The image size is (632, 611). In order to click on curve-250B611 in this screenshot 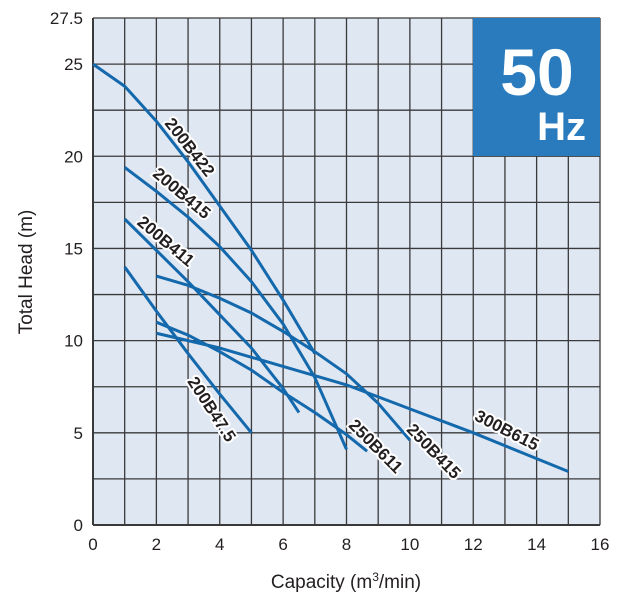, I will do `click(262, 386)`.